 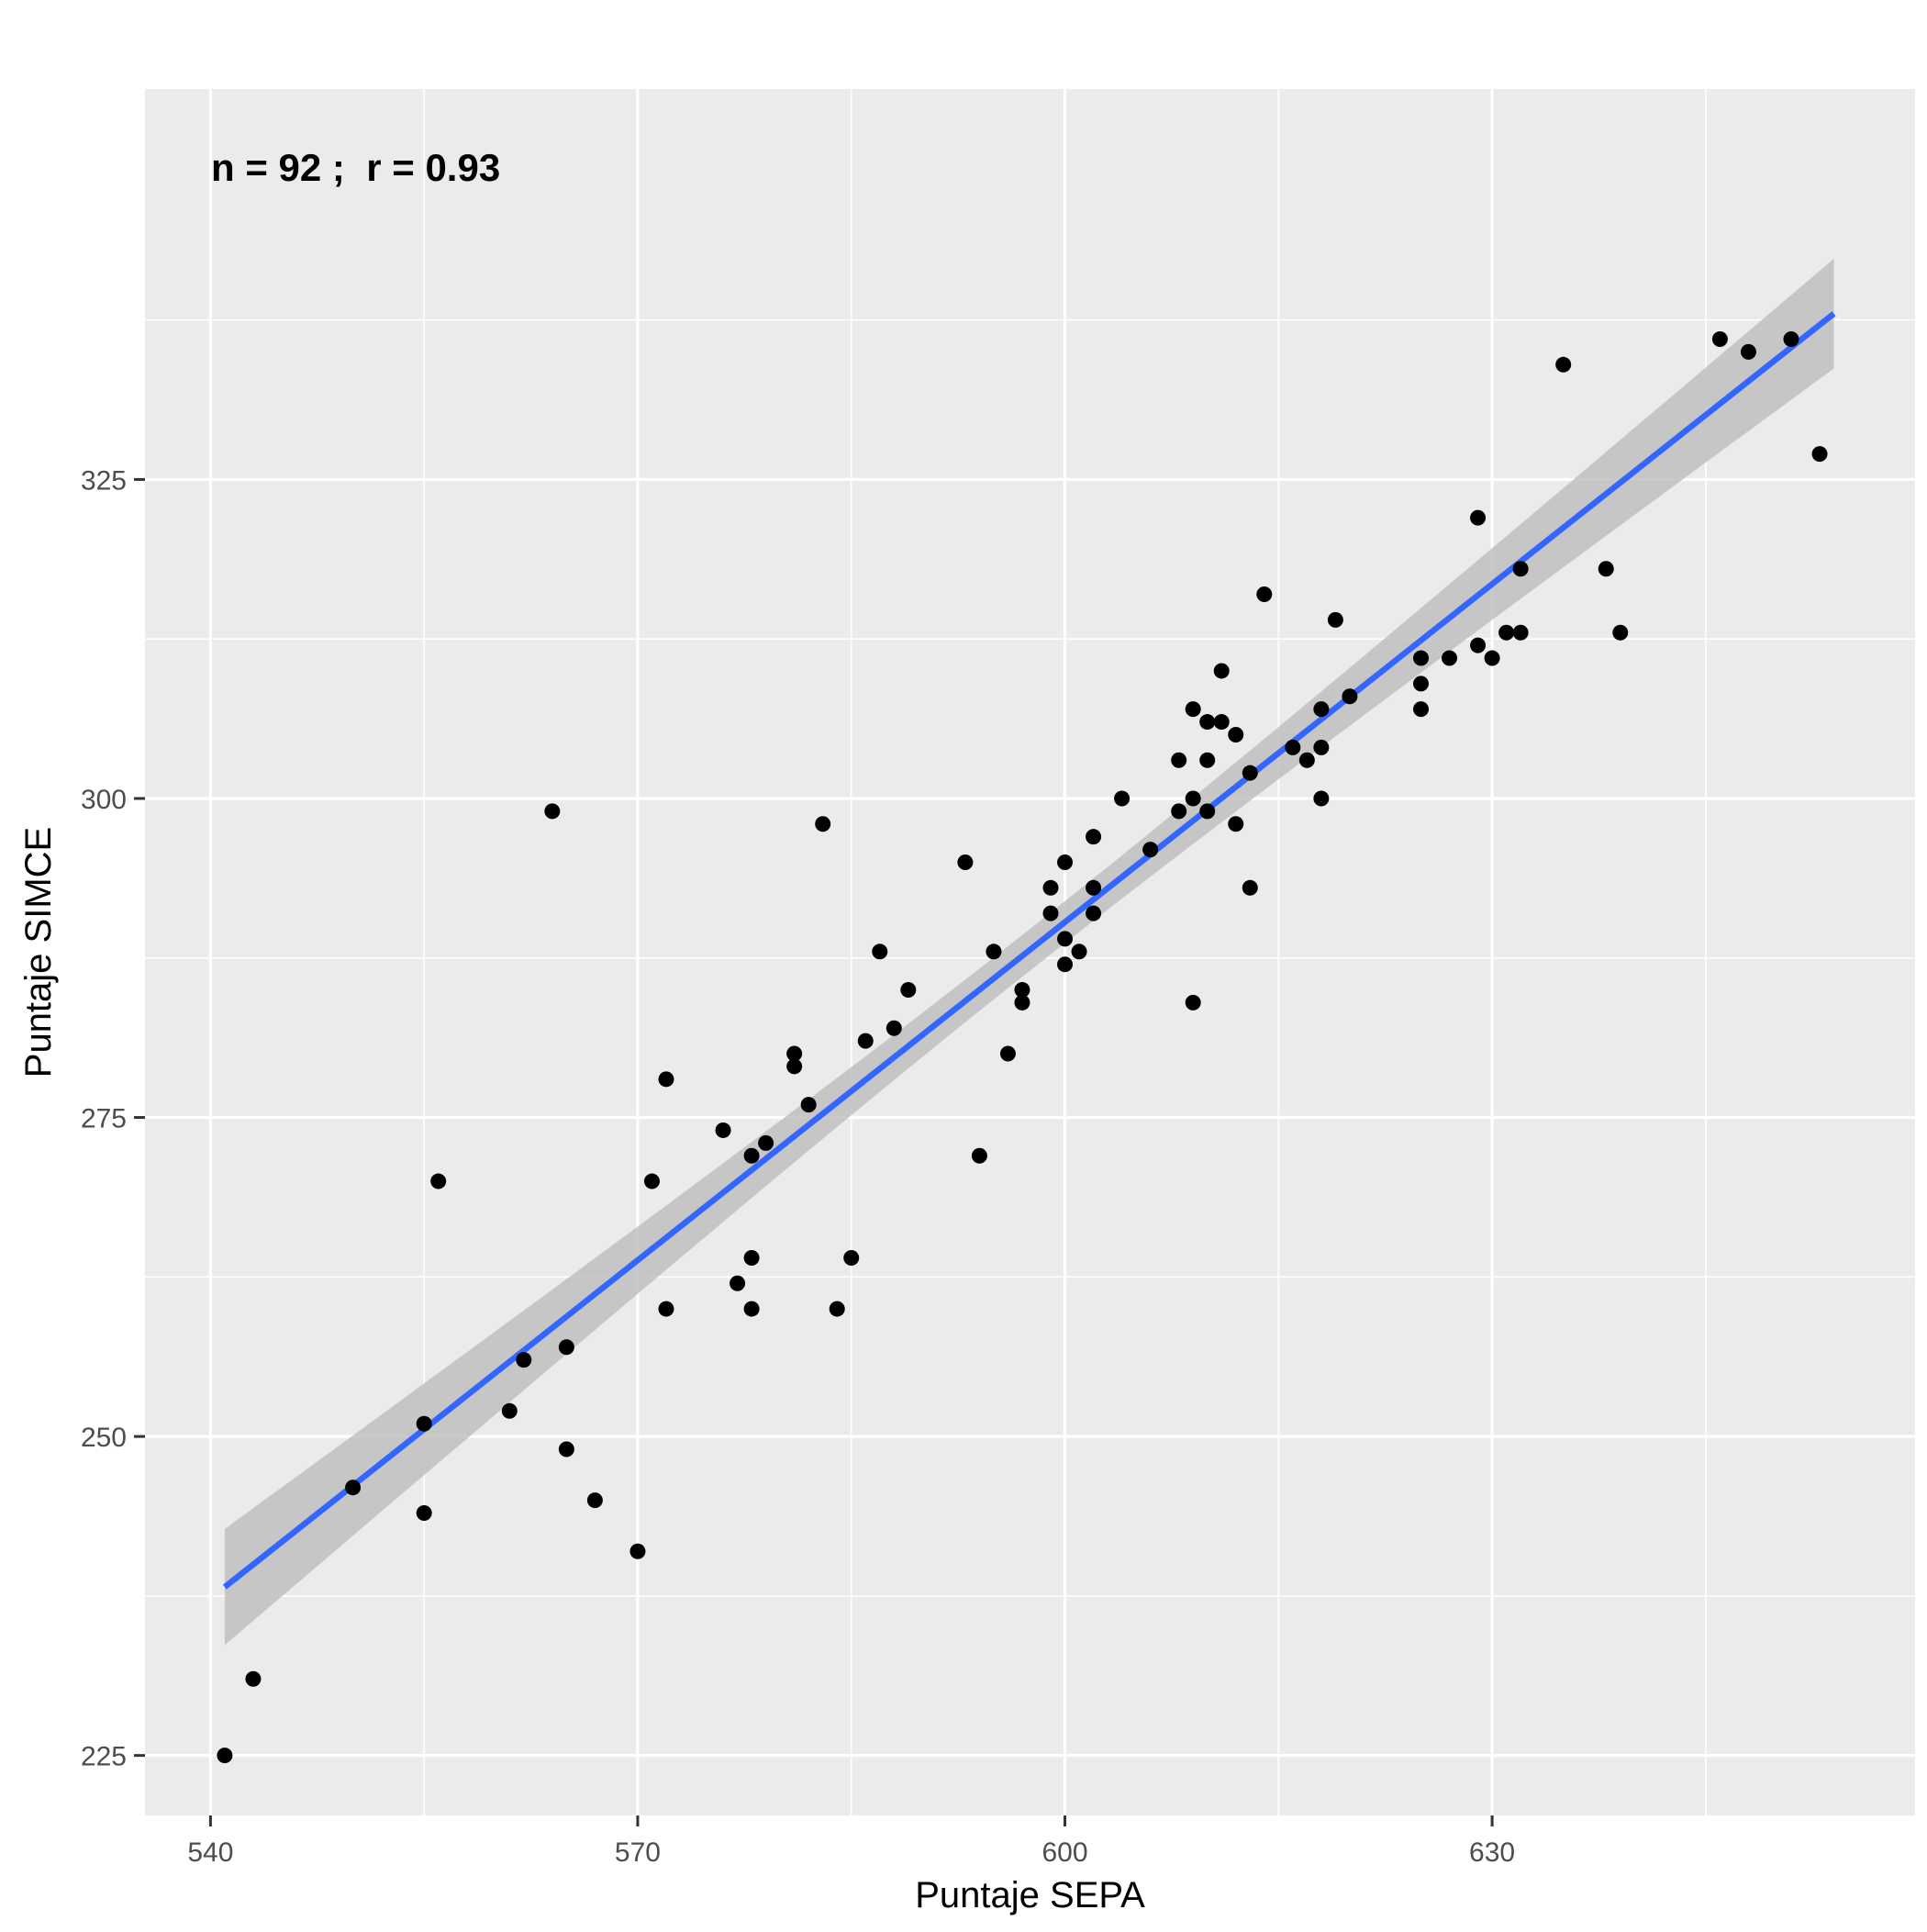 What do you see at coordinates (1030, 1895) in the screenshot?
I see `x-axis-label: Puntaje SEPA` at bounding box center [1030, 1895].